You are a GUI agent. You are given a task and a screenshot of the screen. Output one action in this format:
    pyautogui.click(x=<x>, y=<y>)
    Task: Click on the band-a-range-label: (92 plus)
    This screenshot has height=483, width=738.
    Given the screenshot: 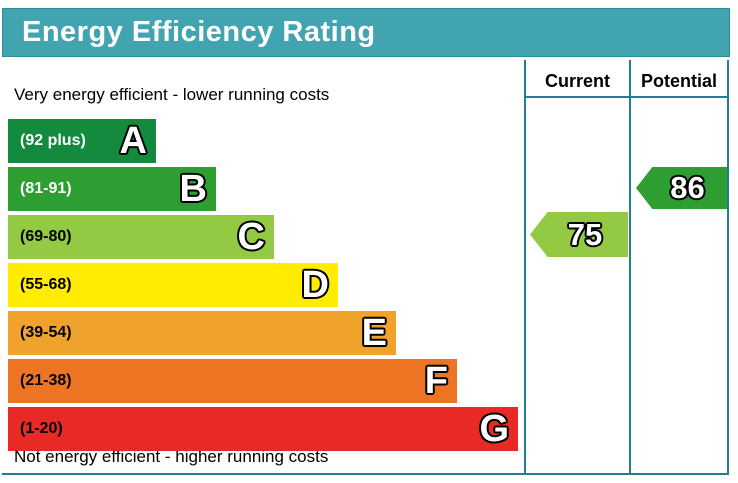 What is the action you would take?
    pyautogui.click(x=53, y=140)
    